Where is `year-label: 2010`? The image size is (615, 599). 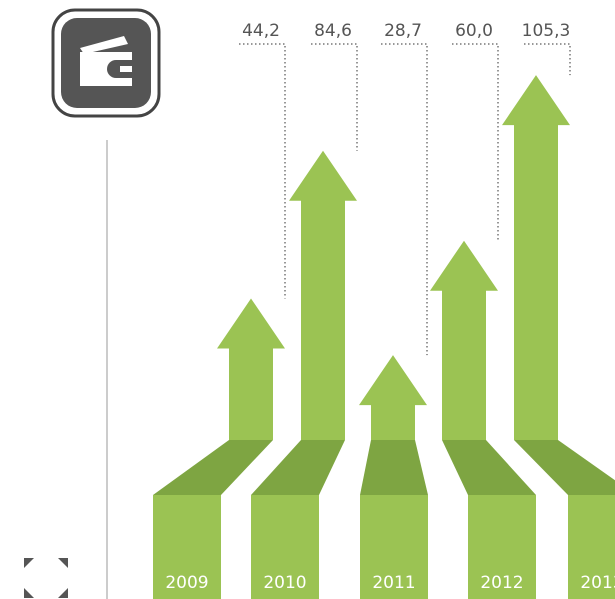
year-label: 2010 is located at coordinates (284, 583).